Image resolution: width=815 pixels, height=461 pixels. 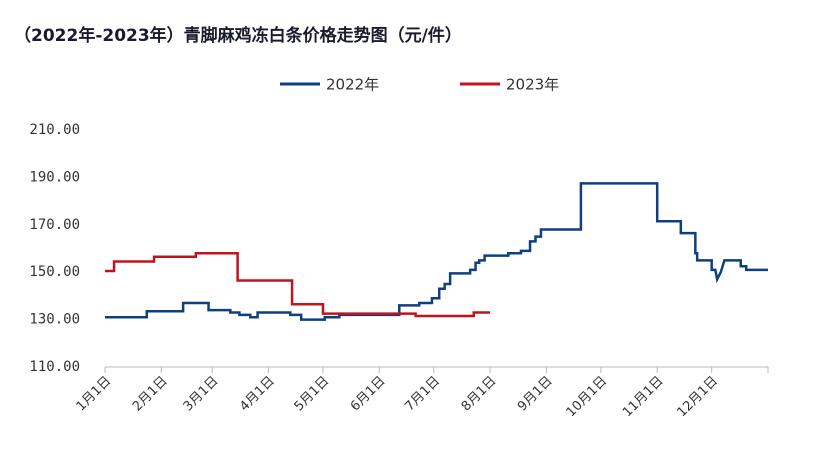 What do you see at coordinates (535, 394) in the screenshot?
I see `x-tick-label: 9月1日` at bounding box center [535, 394].